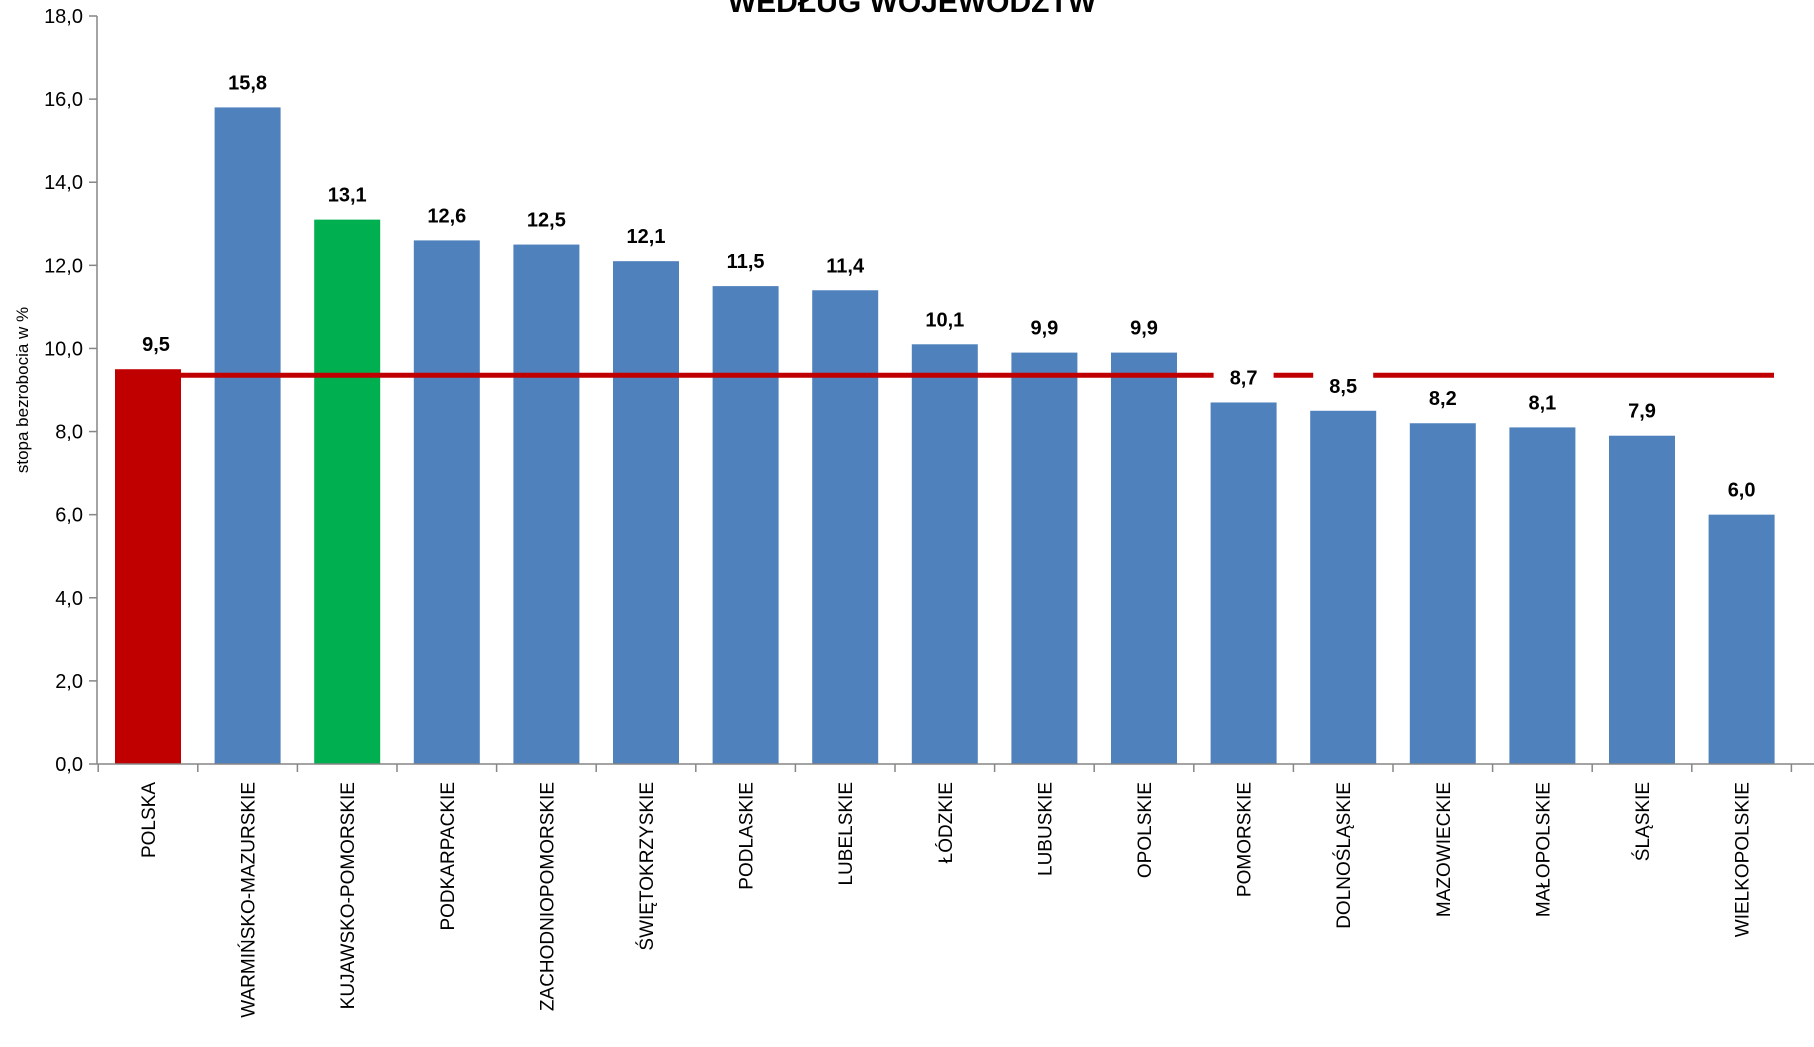 This screenshot has width=1814, height=1047. Describe the element at coordinates (63, 266) in the screenshot. I see `y-tick-label: 12,0` at that location.